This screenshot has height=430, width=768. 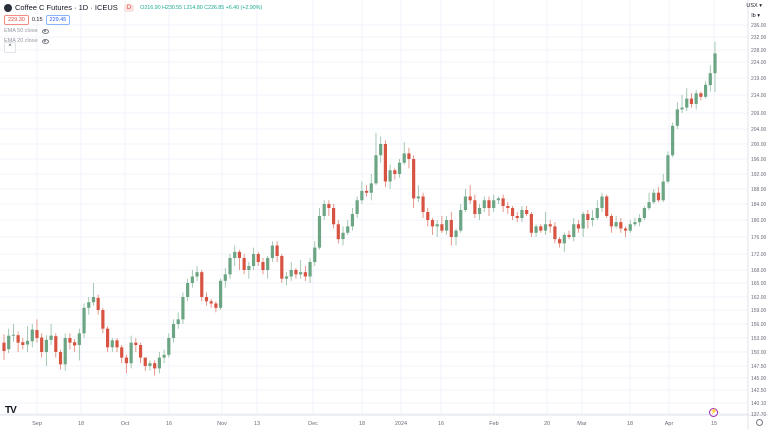 I want to click on svg-text: 15, so click(x=714, y=424).